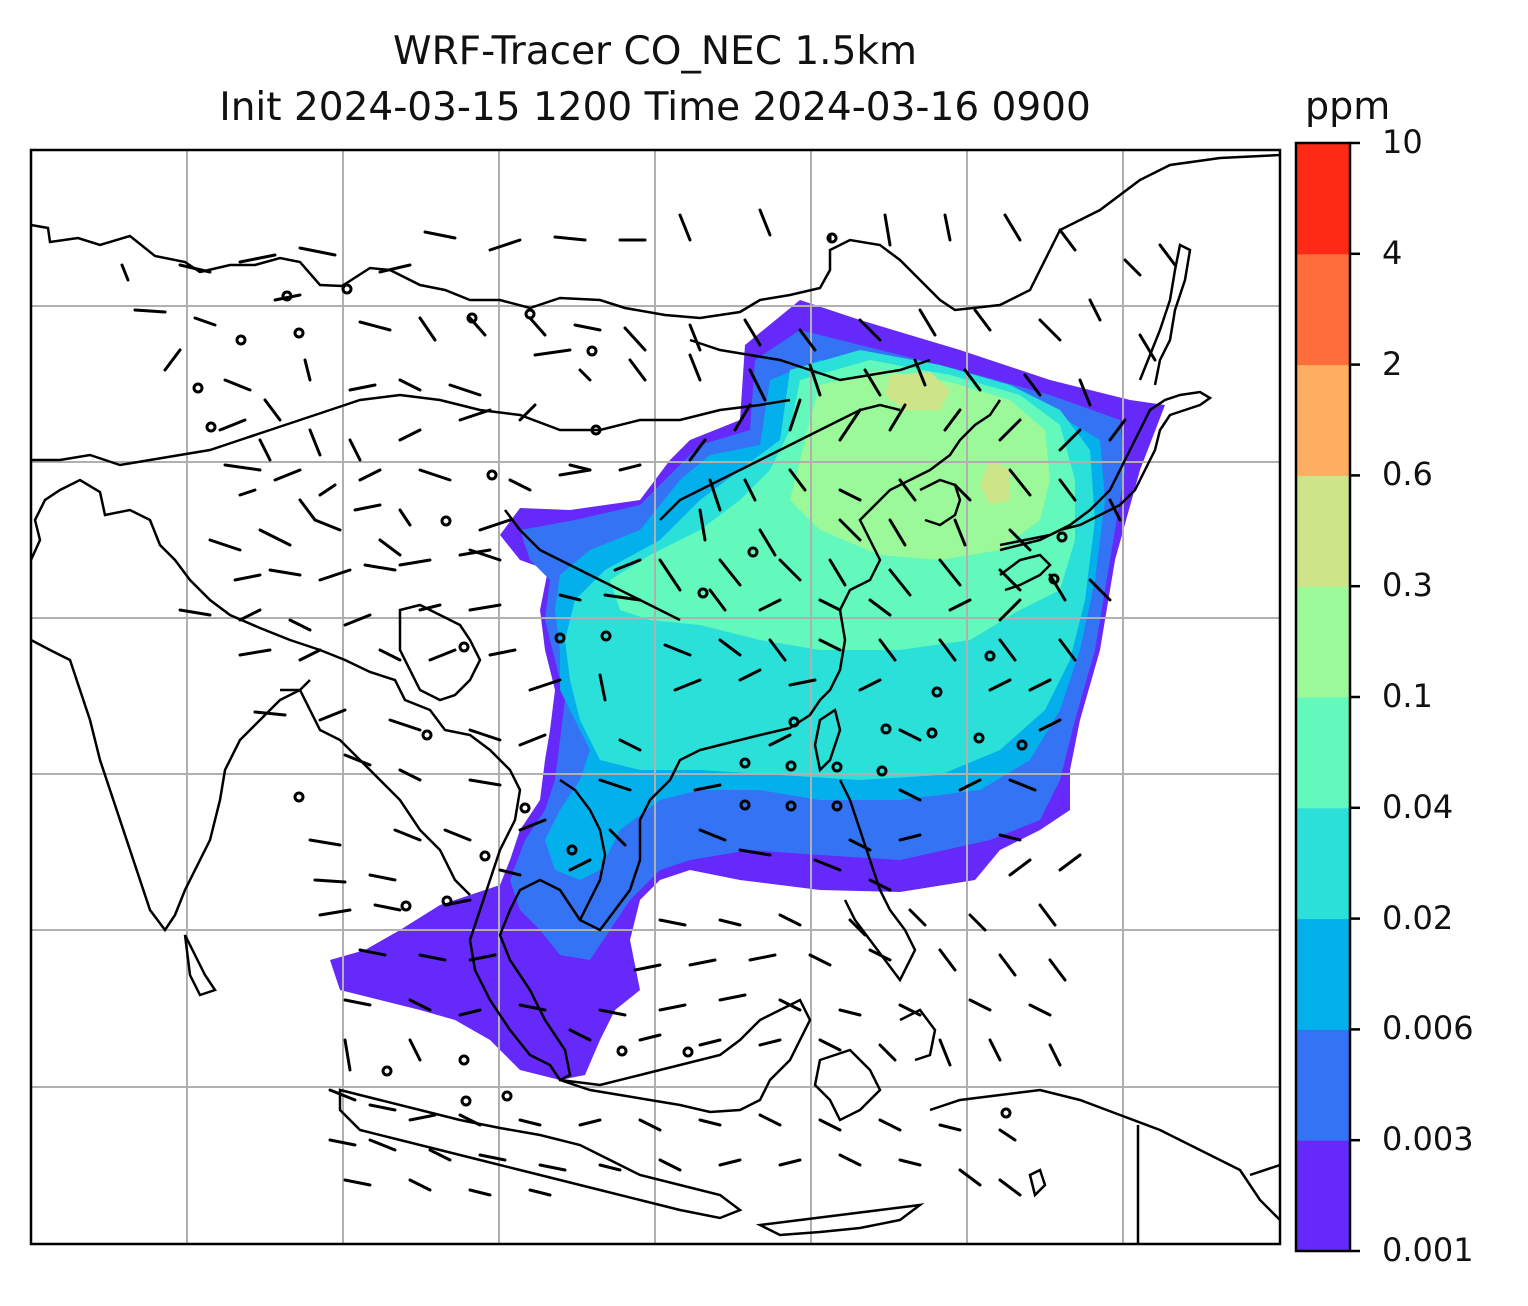  Describe the element at coordinates (1348, 106) in the screenshot. I see `colorbar-unit-label: ppm` at that location.